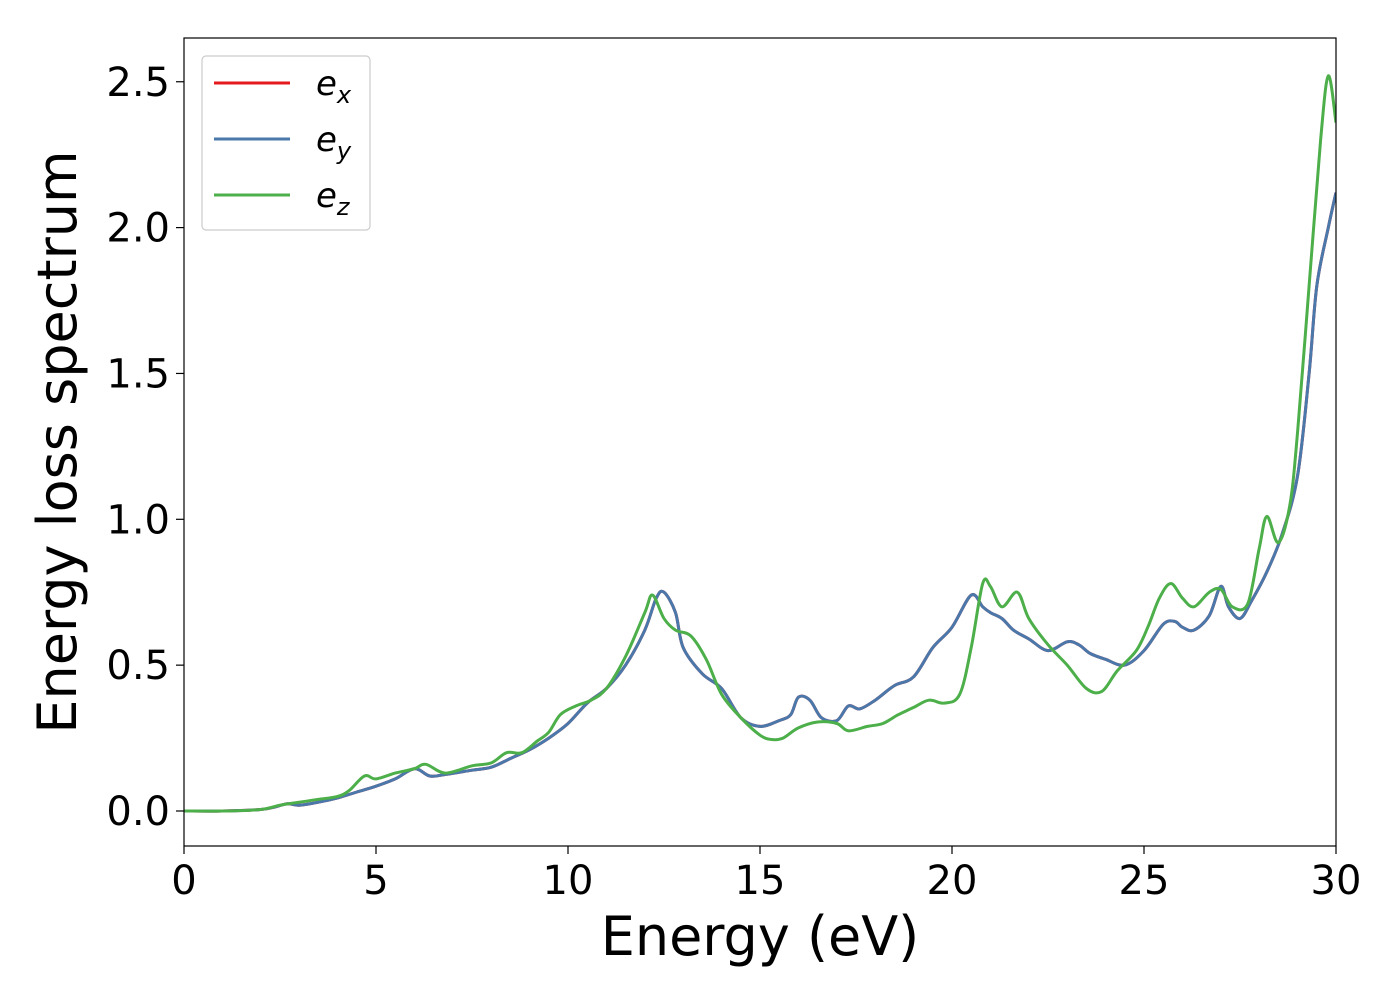 The width and height of the screenshot is (1400, 1000). What do you see at coordinates (760, 936) in the screenshot?
I see `x-axis-title: Energy (eV)` at bounding box center [760, 936].